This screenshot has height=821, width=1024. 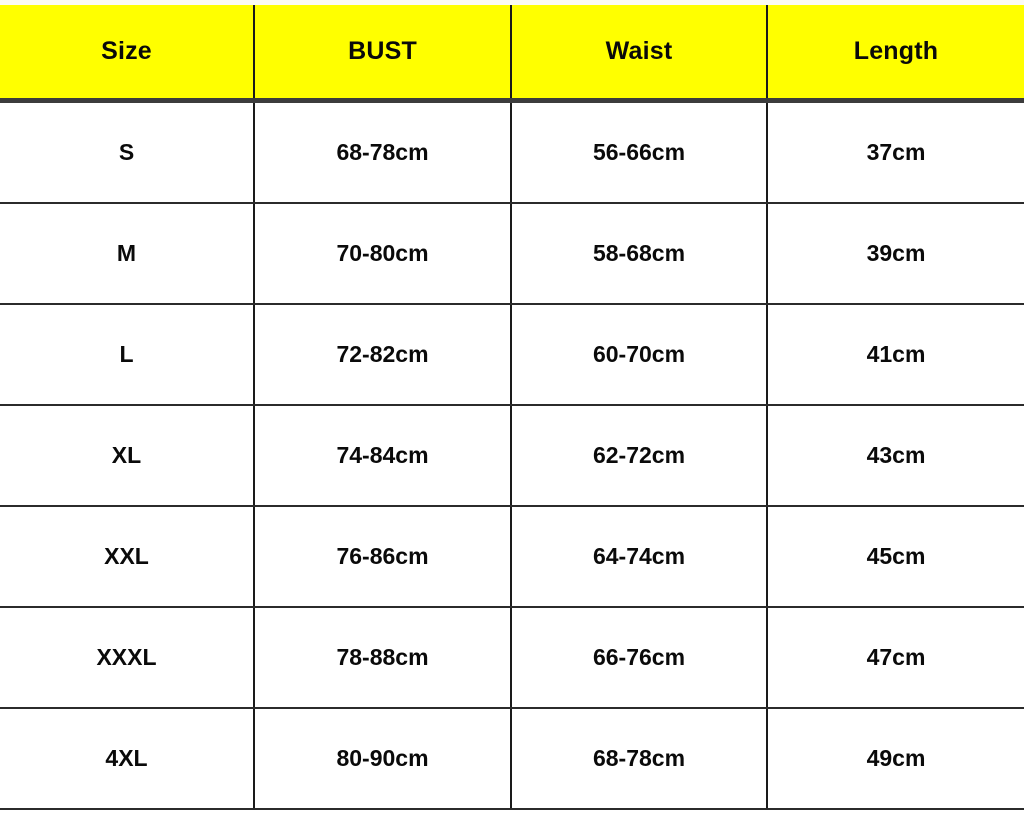 I want to click on table-header: Size BUST Waist Length, so click(x=512, y=54).